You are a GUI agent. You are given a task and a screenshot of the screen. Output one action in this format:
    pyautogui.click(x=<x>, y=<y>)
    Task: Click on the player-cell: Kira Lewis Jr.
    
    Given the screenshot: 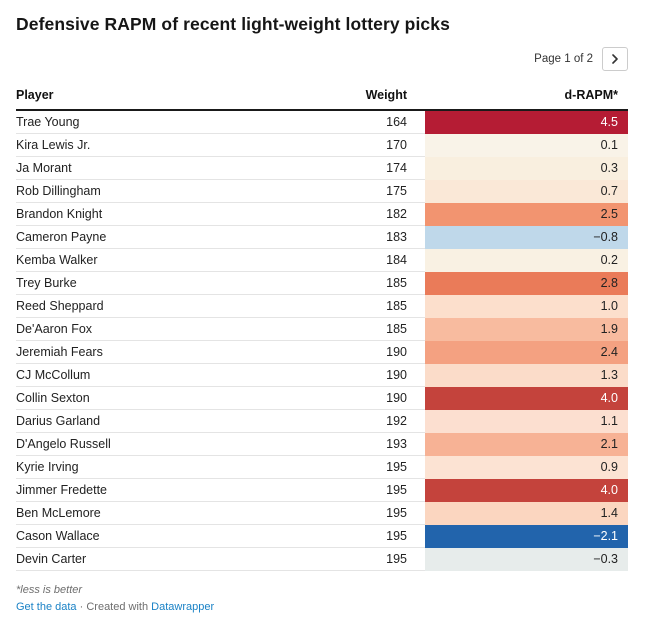 What is the action you would take?
    pyautogui.click(x=166, y=145)
    